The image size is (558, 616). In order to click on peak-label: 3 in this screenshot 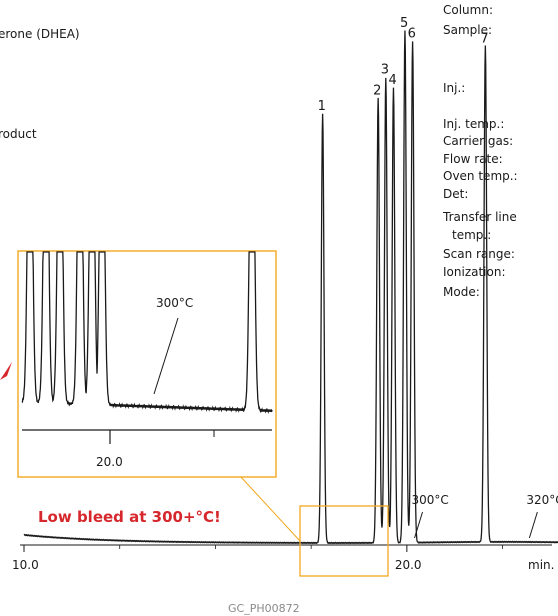, I will do `click(385, 70)`.